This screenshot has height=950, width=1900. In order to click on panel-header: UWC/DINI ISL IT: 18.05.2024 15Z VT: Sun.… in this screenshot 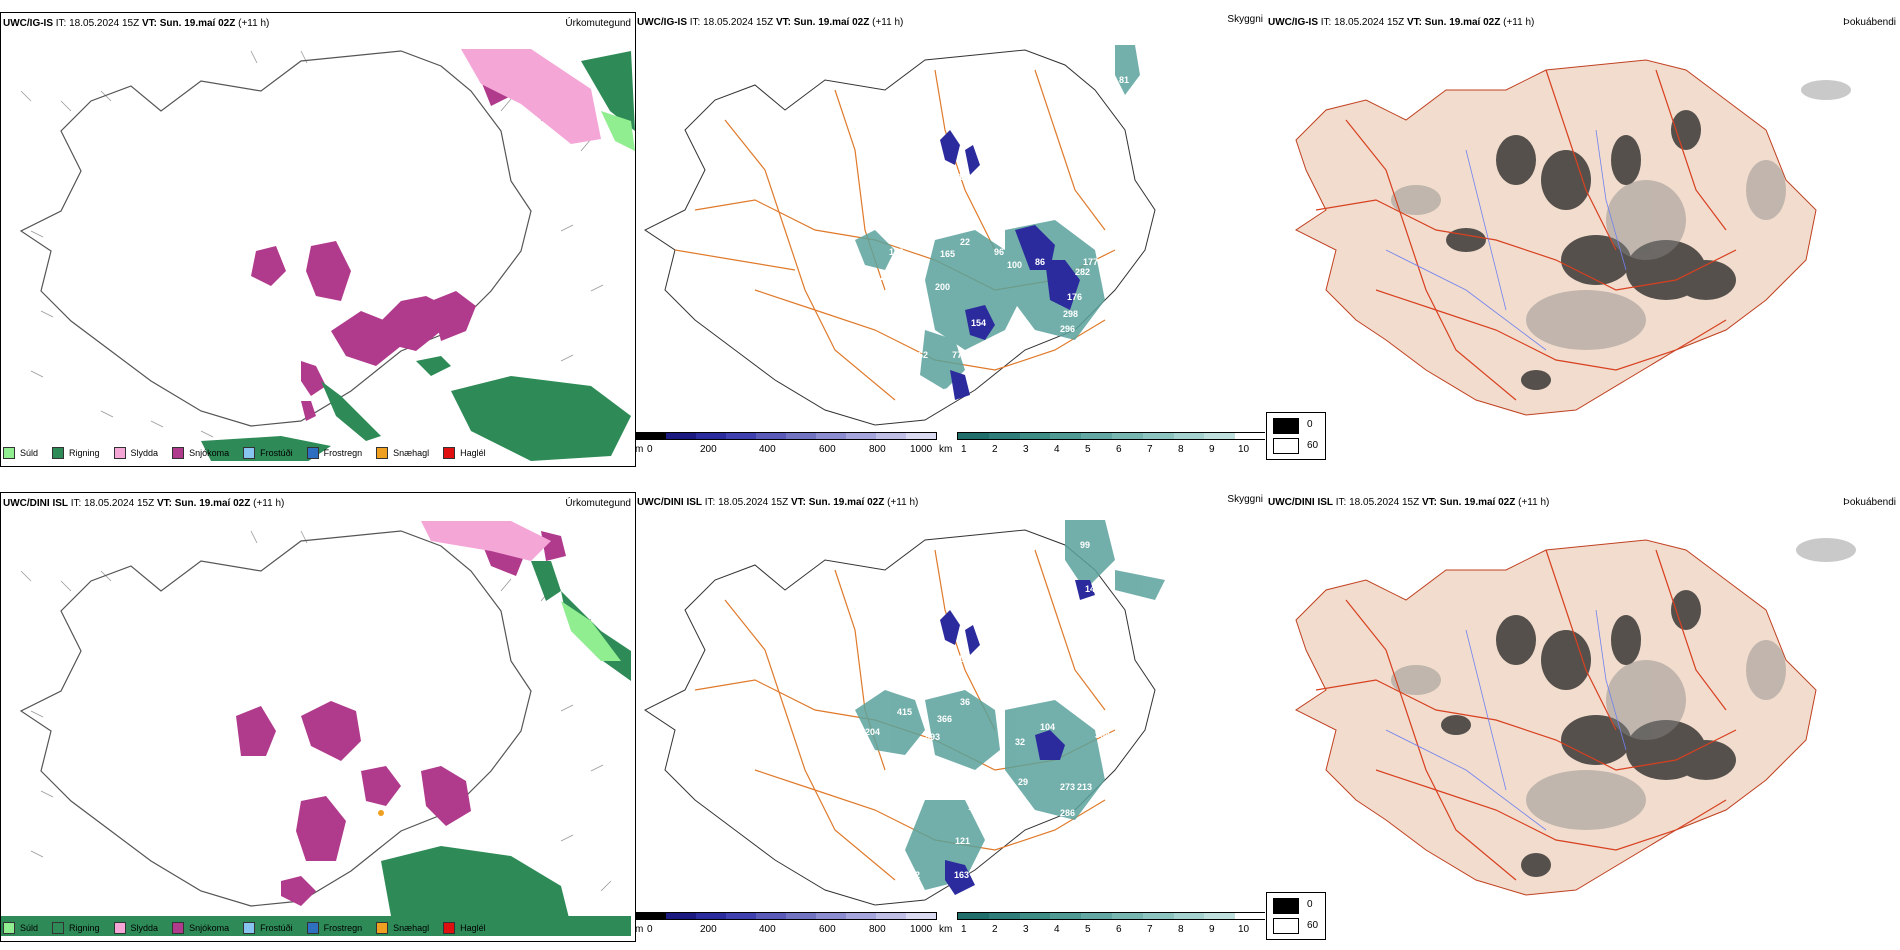, I will do `click(1409, 502)`.